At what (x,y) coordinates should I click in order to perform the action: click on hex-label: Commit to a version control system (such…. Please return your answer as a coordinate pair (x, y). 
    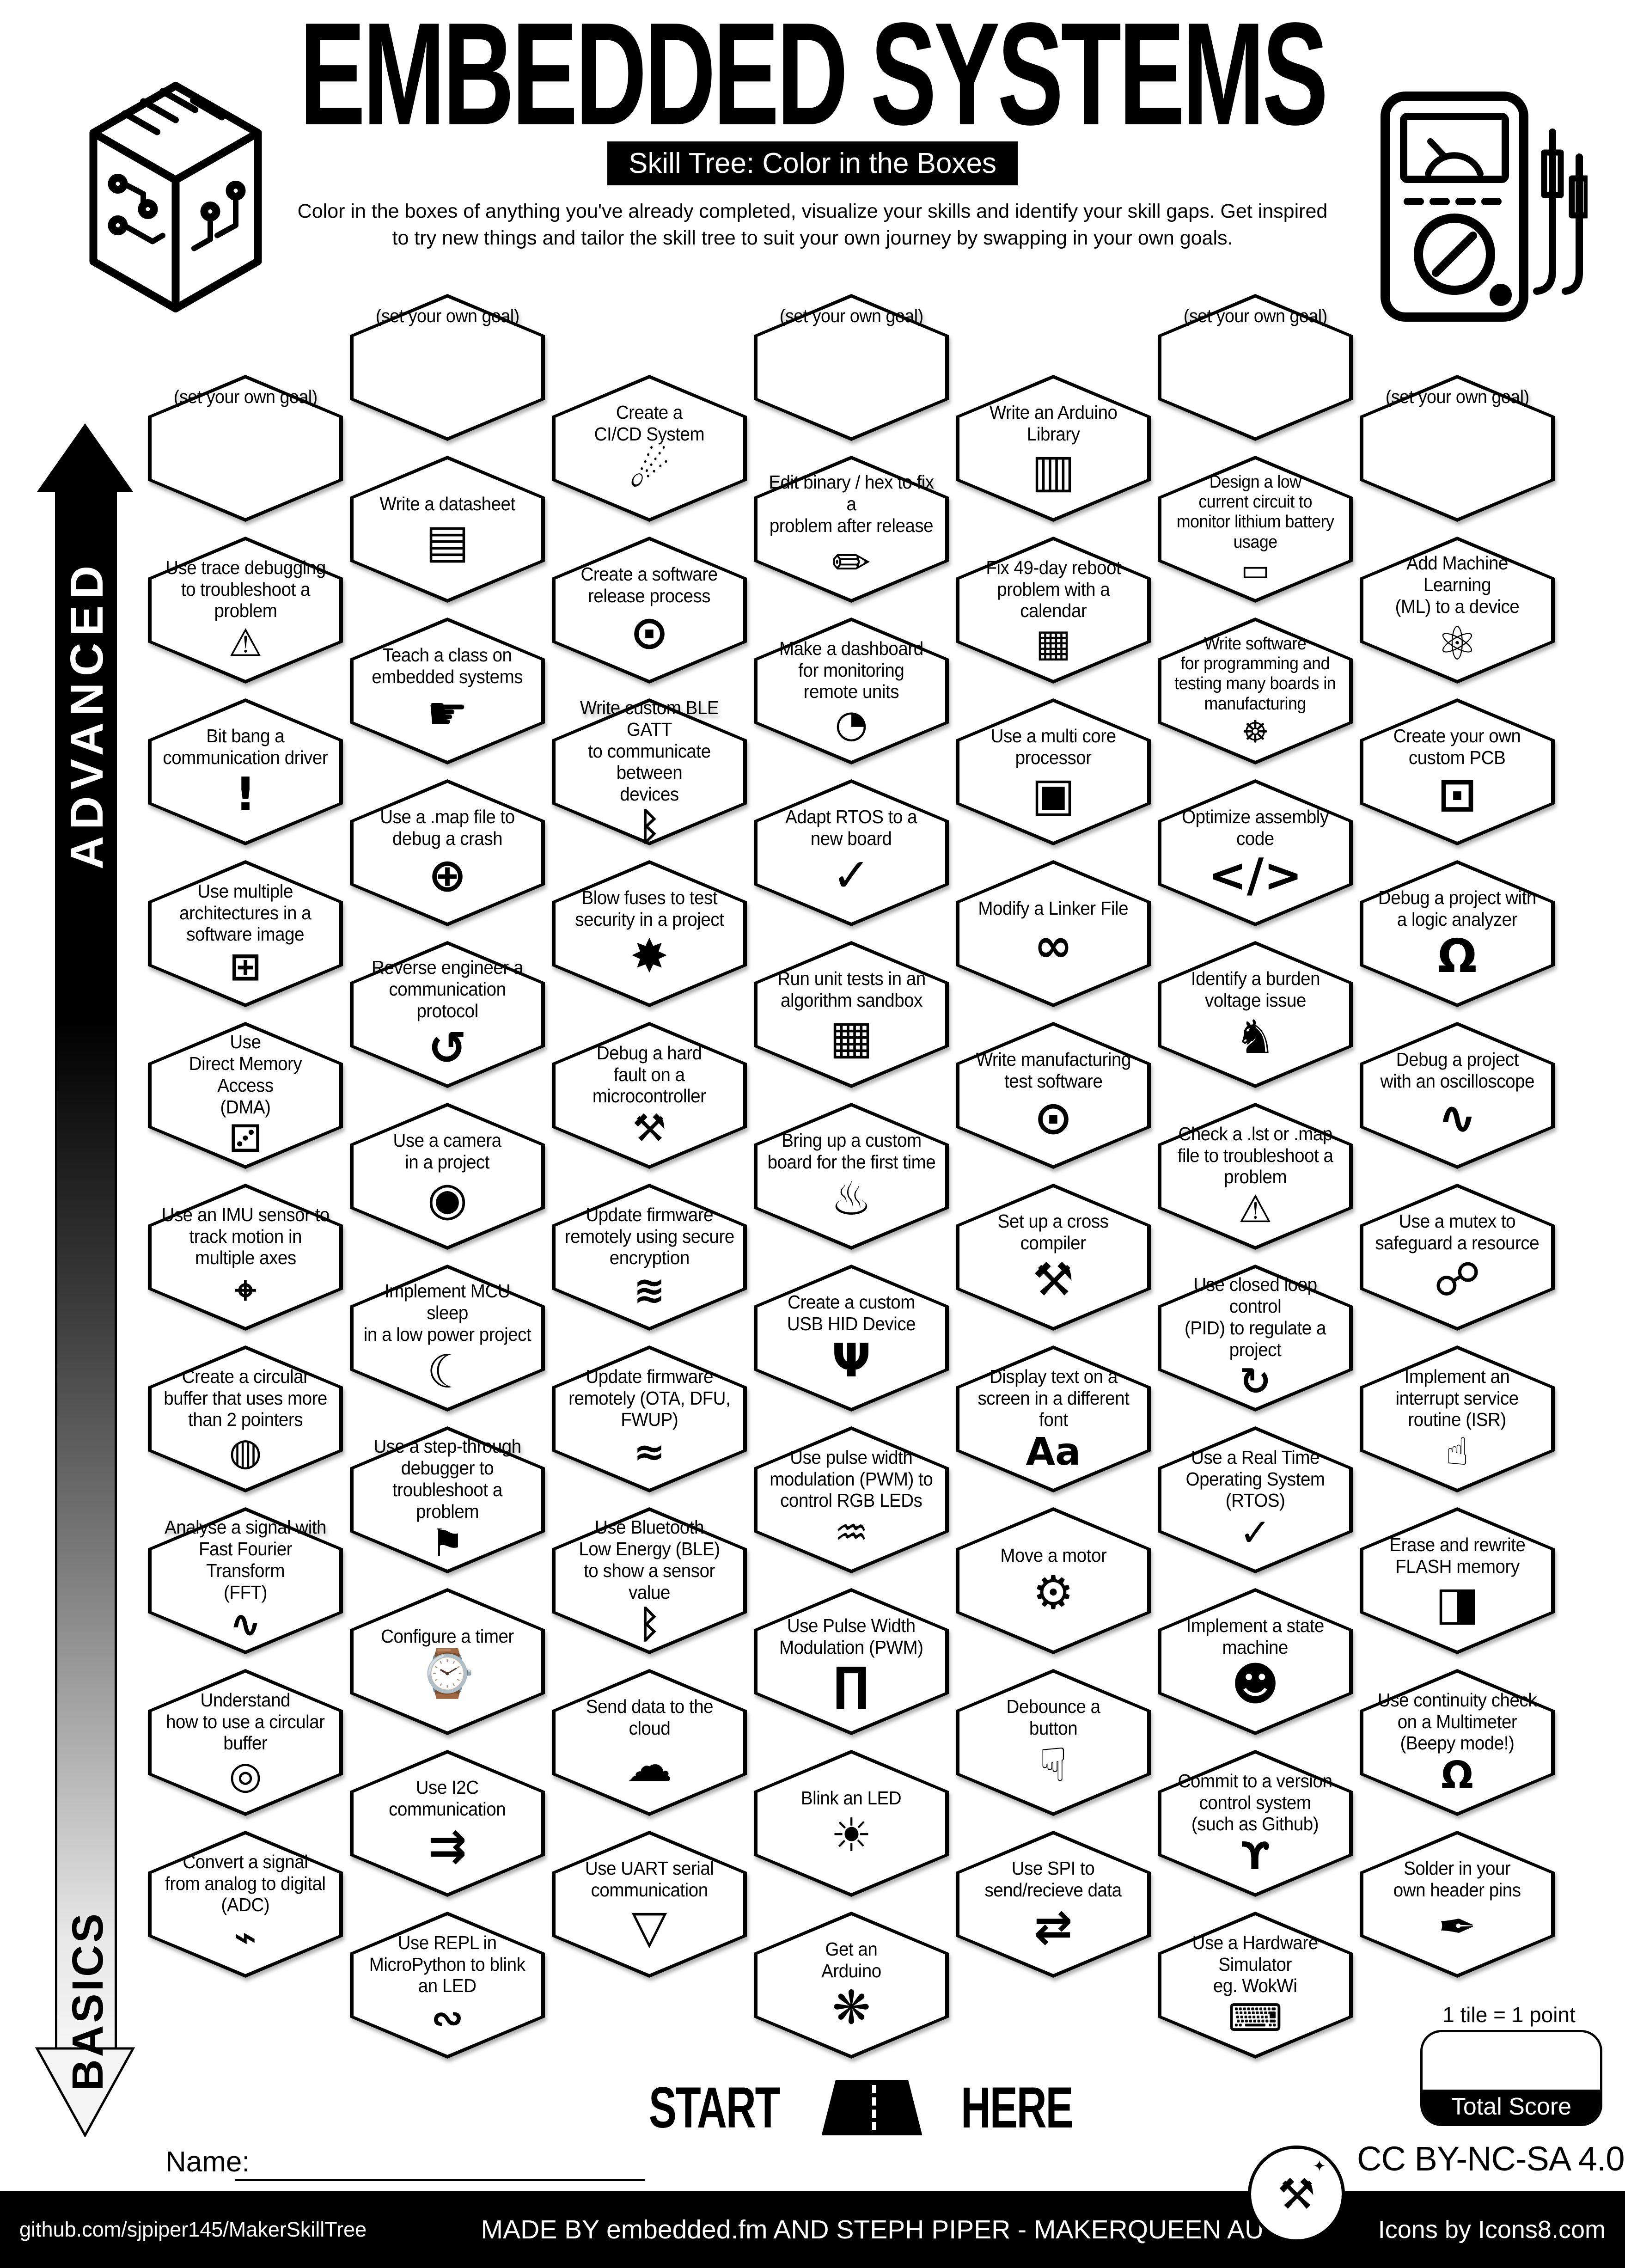
    Looking at the image, I should click on (1255, 1802).